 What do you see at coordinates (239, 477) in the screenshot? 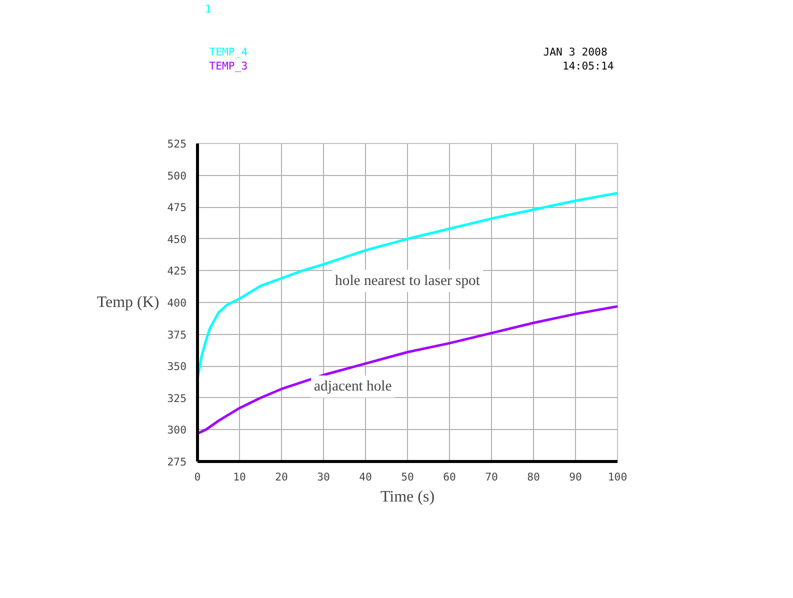
I see `x-tick-label: 10` at bounding box center [239, 477].